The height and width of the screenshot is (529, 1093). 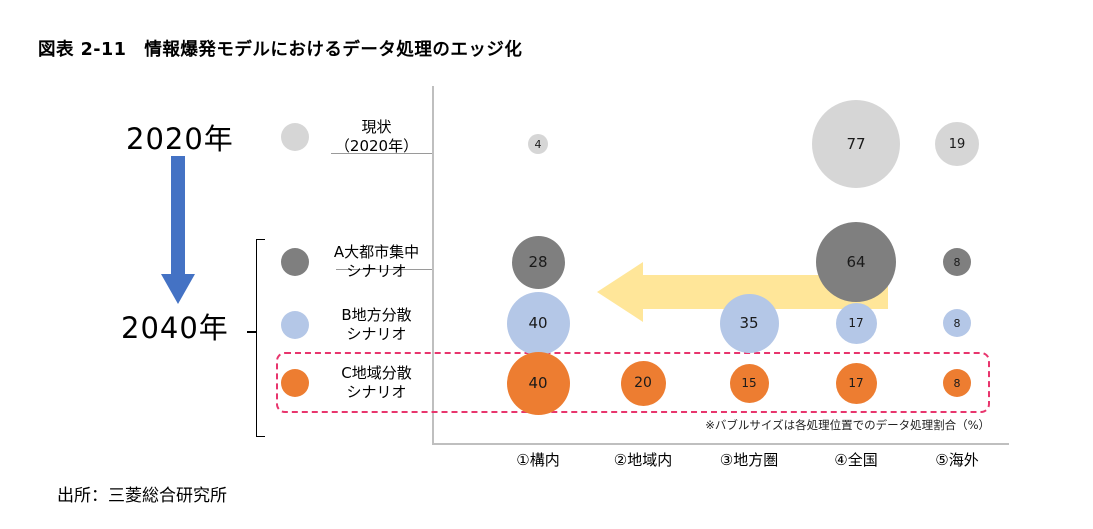 I want to click on legend-dot-current, so click(x=295, y=136).